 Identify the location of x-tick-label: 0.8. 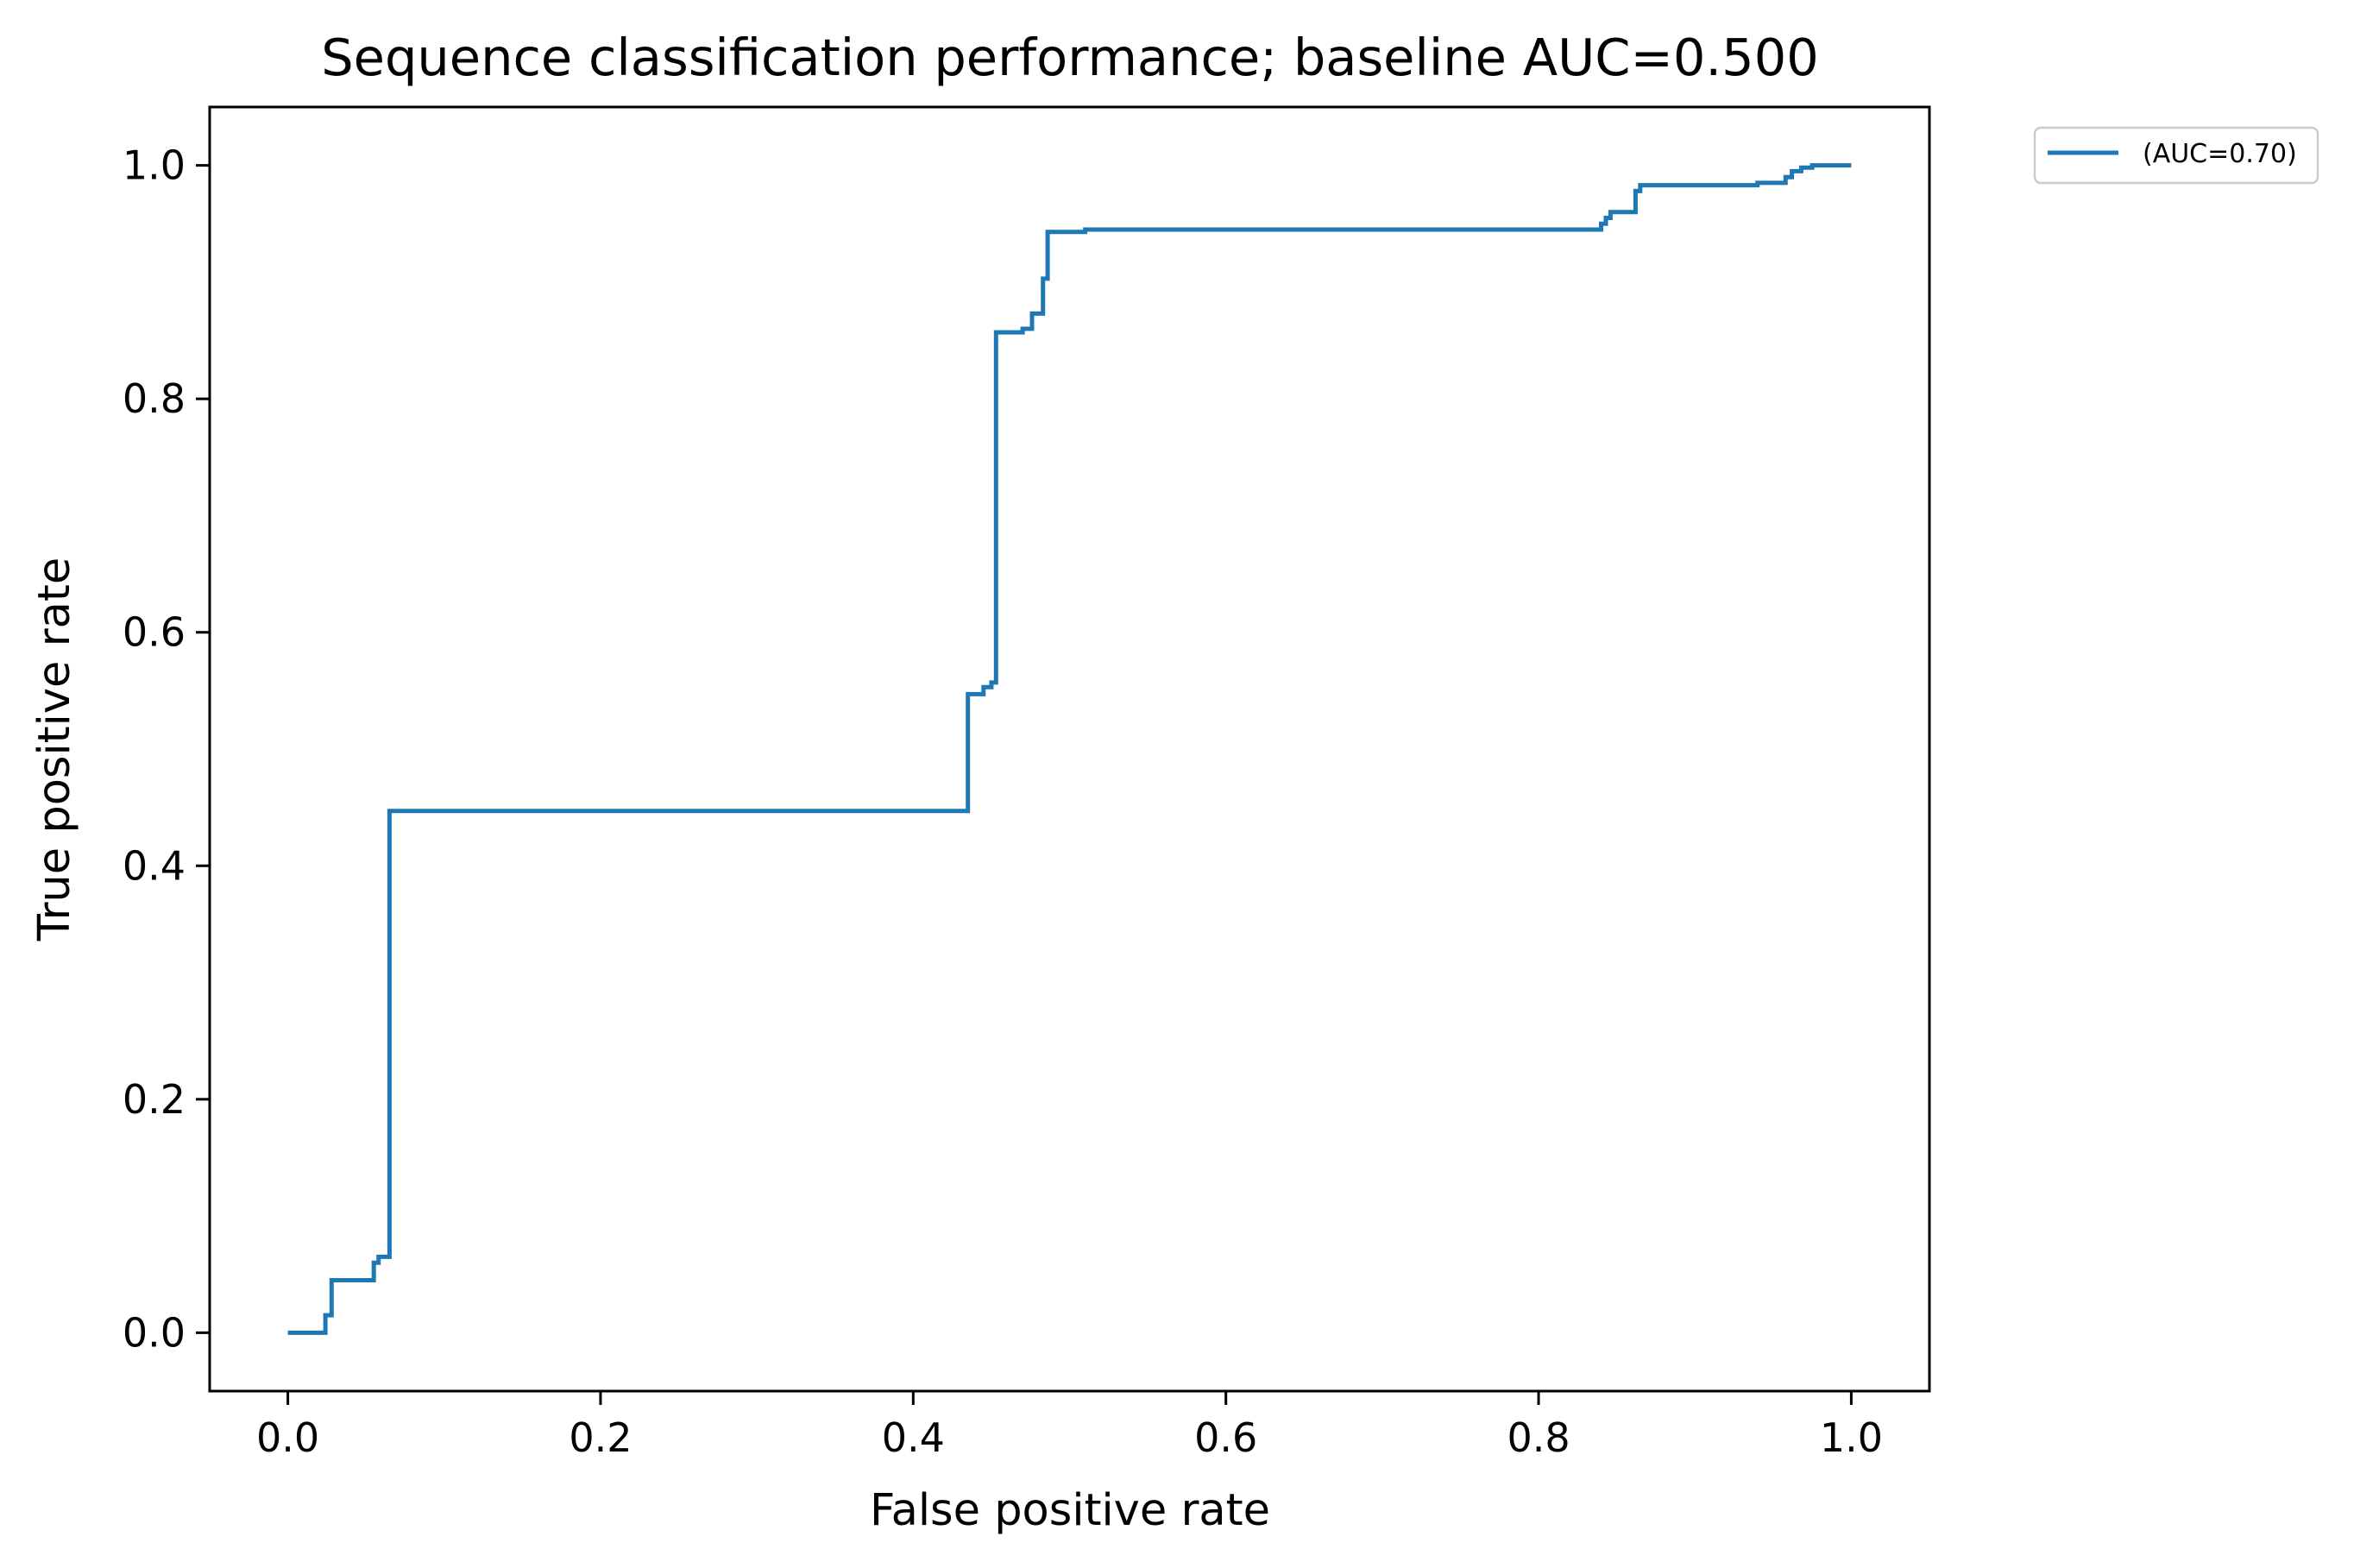
(1538, 1438).